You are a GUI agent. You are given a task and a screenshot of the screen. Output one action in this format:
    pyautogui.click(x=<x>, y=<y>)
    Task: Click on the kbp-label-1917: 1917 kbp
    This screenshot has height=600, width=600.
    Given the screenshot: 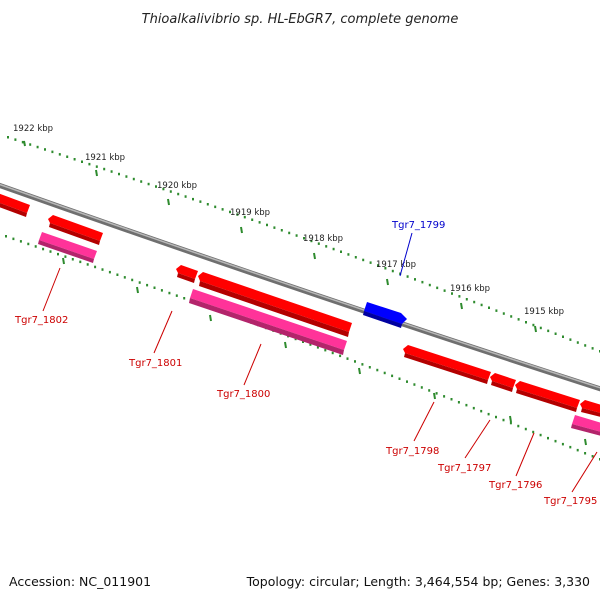 What is the action you would take?
    pyautogui.click(x=396, y=265)
    